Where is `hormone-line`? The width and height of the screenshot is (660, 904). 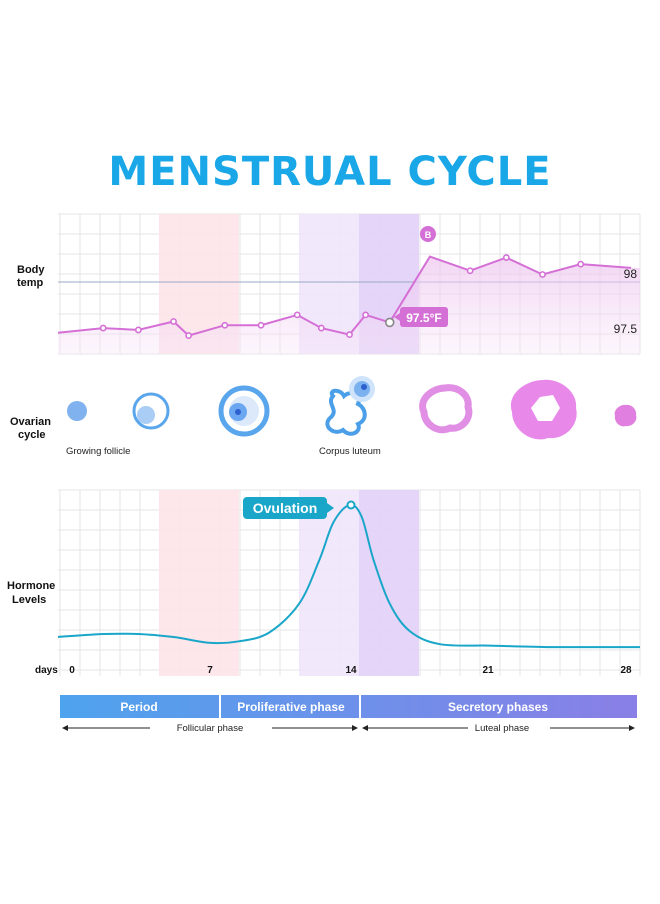 hormone-line is located at coordinates (348, 576).